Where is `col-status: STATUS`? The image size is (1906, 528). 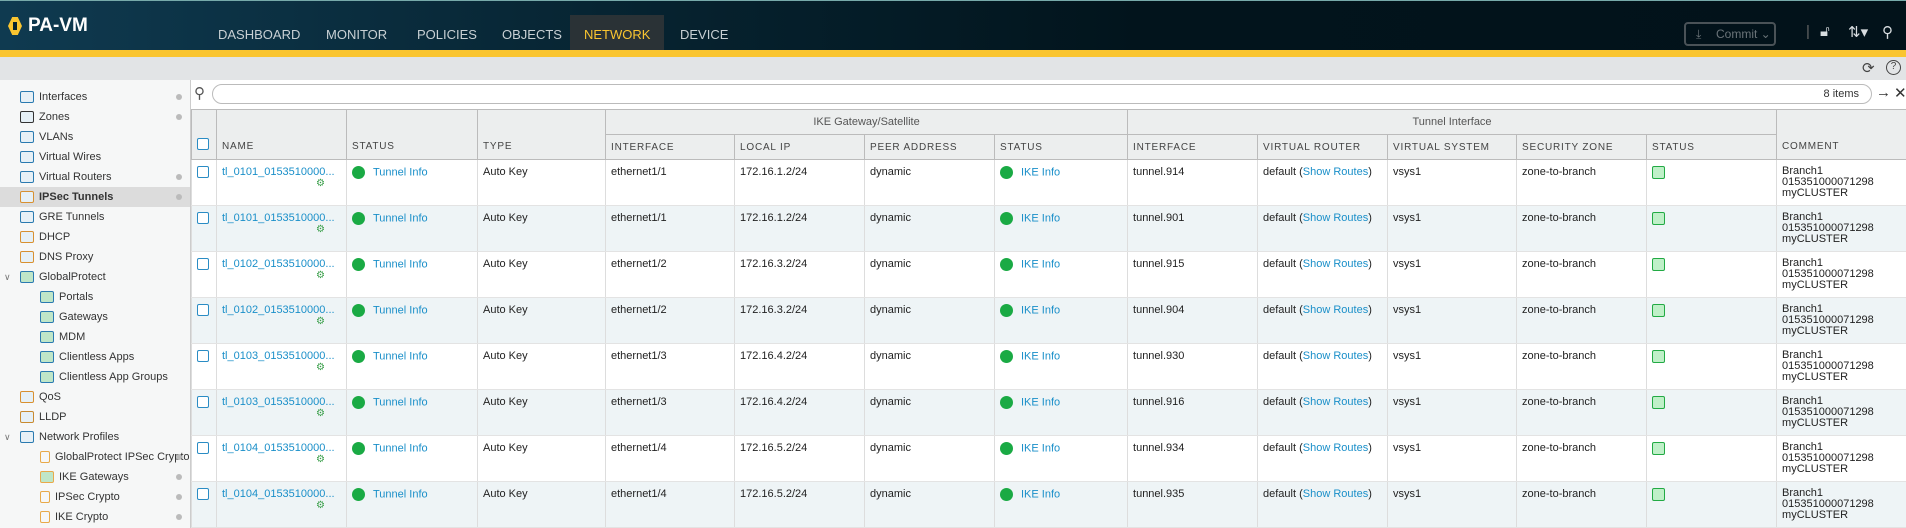 col-status: STATUS is located at coordinates (412, 134).